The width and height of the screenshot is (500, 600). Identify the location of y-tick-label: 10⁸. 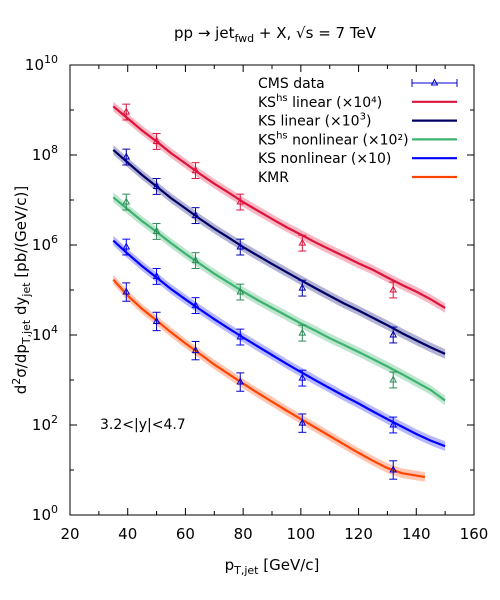
(45, 153).